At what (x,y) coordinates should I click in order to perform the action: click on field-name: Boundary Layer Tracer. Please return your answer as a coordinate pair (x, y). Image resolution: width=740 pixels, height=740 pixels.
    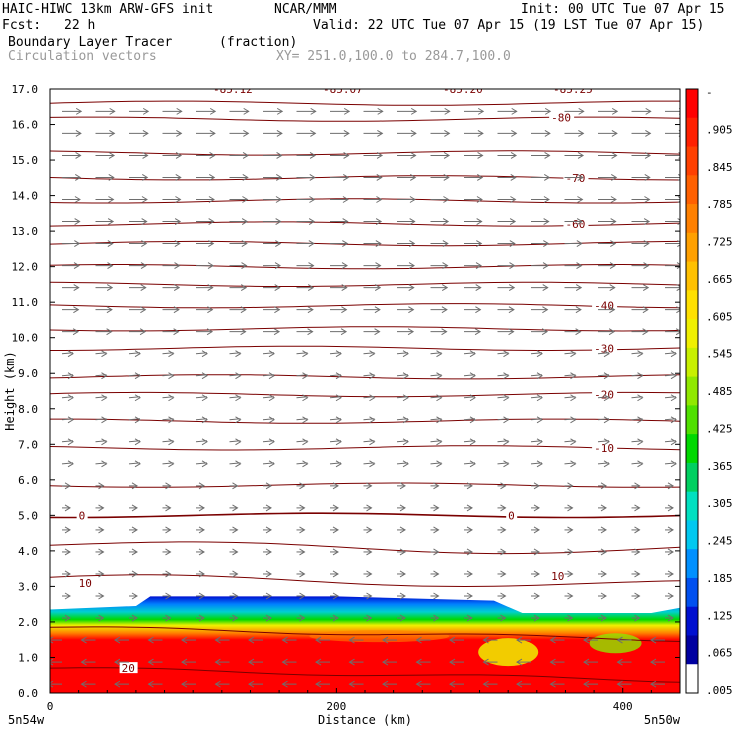
    Looking at the image, I should click on (90, 42).